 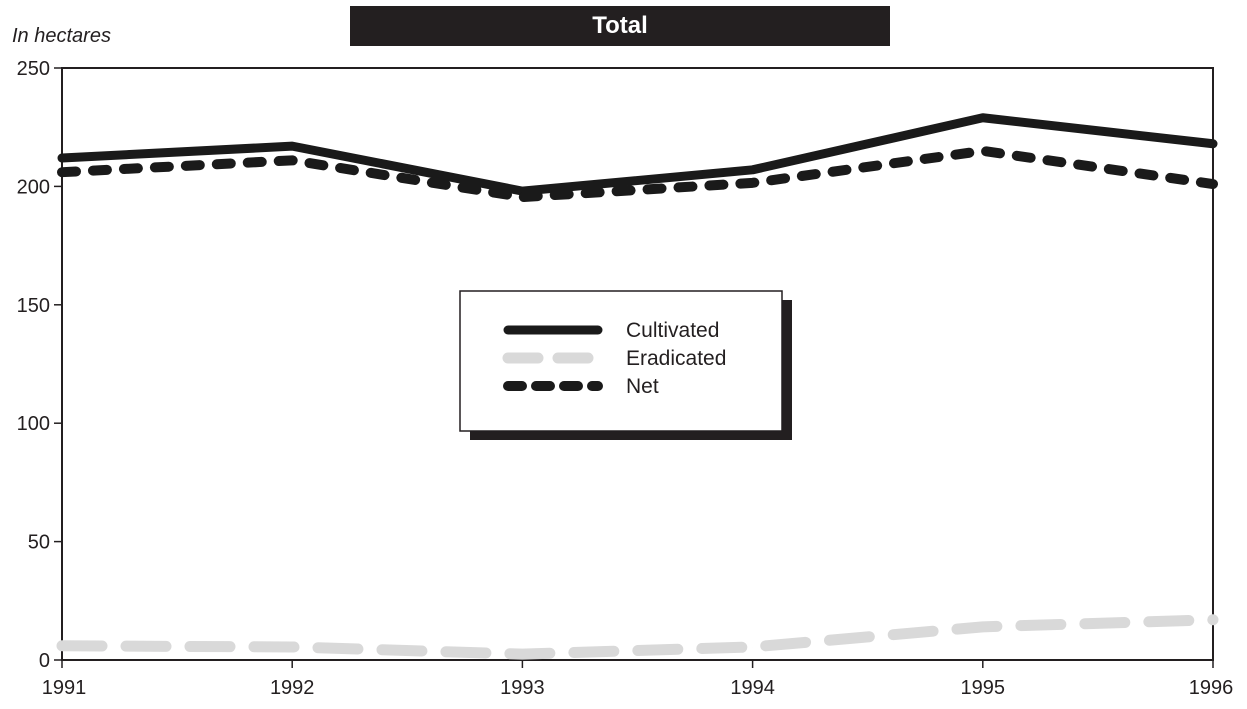 I want to click on y-tick-label-100: 100, so click(x=33, y=424).